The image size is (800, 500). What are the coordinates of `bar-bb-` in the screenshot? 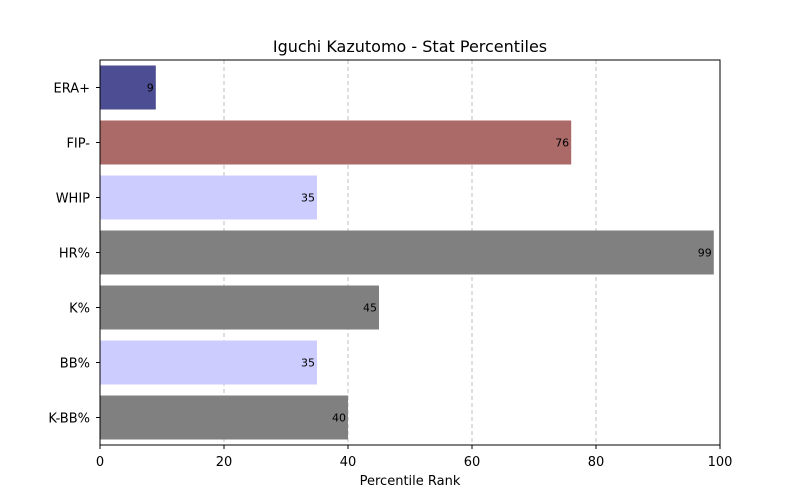 It's located at (208, 362).